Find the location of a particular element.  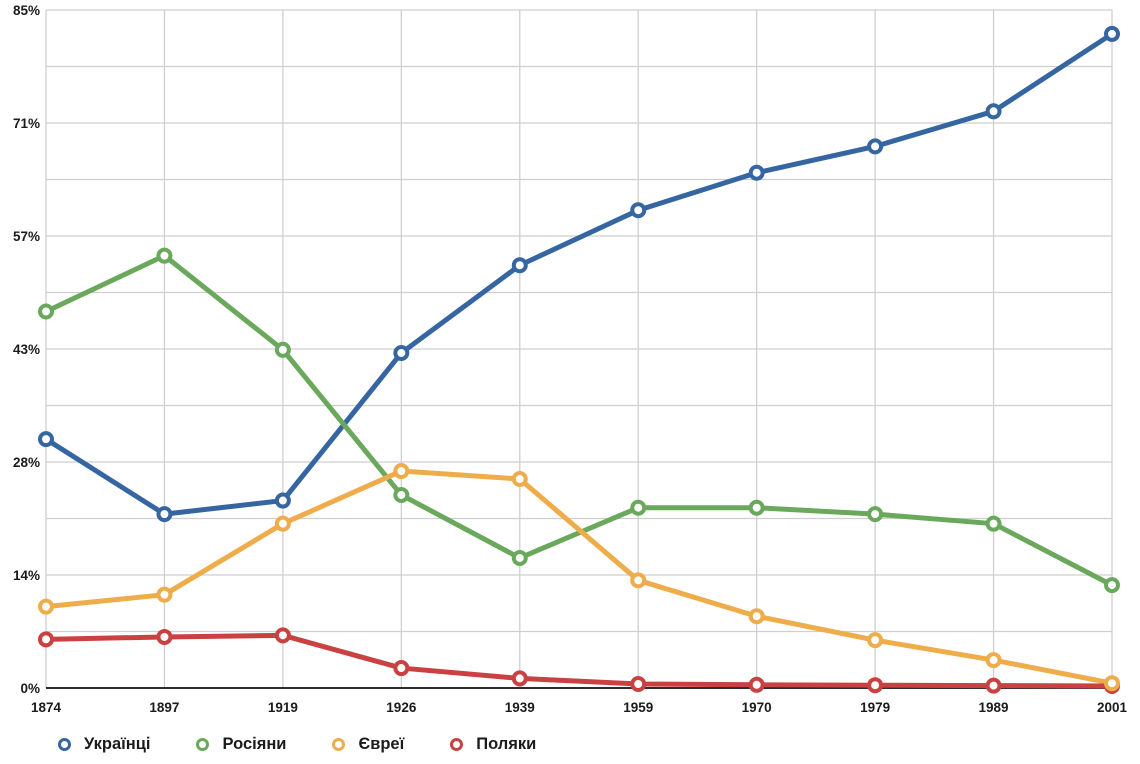

x-tick-label: 1959 is located at coordinates (638, 707).